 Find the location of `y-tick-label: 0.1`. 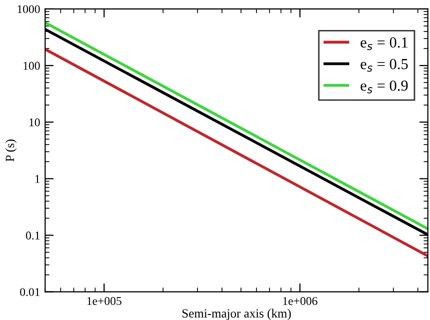

y-tick-label: 0.1 is located at coordinates (33, 236).